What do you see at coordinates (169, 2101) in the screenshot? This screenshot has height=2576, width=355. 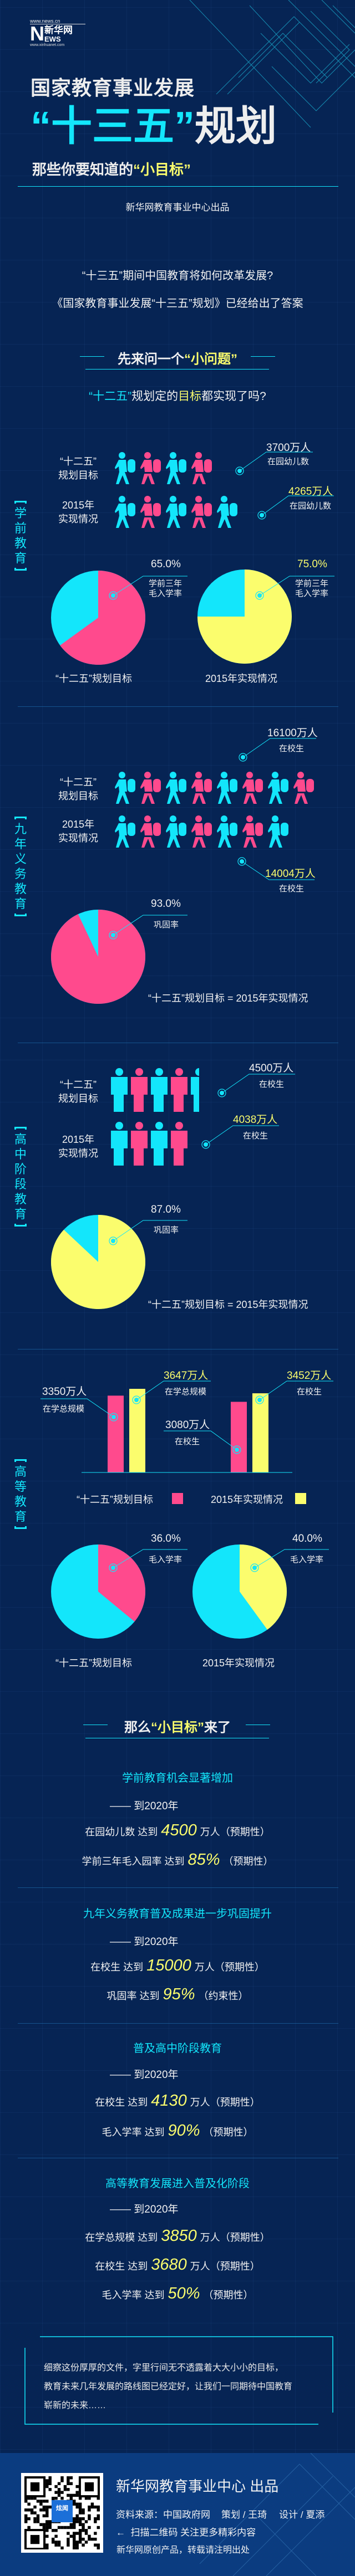 I see `goal-value: 4130` at bounding box center [169, 2101].